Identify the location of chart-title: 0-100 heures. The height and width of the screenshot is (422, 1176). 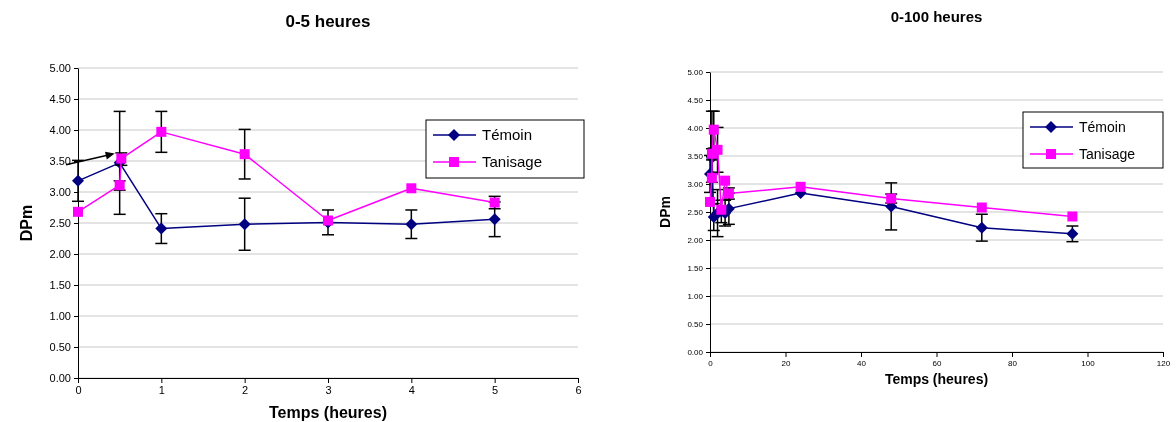
(936, 16).